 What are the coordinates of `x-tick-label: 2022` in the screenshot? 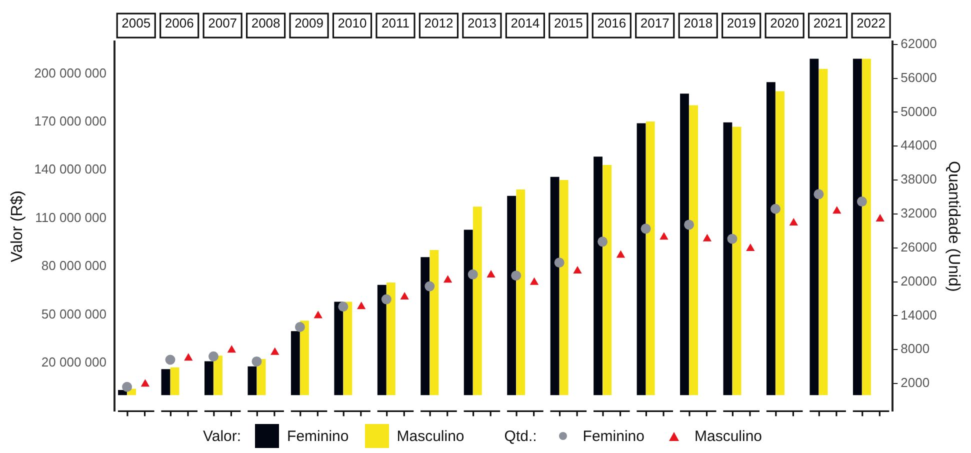 It's located at (871, 22).